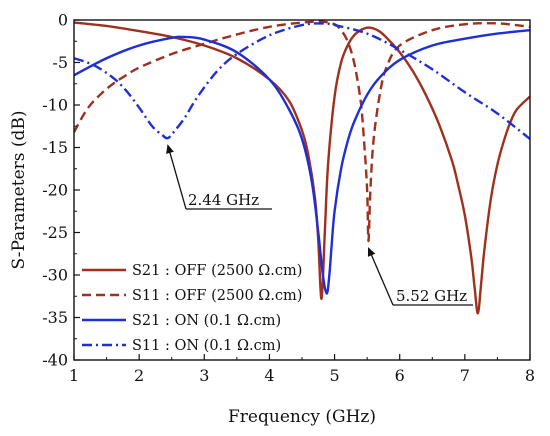 The height and width of the screenshot is (436, 550). Describe the element at coordinates (334, 375) in the screenshot. I see `x-tick-label: 5` at that location.